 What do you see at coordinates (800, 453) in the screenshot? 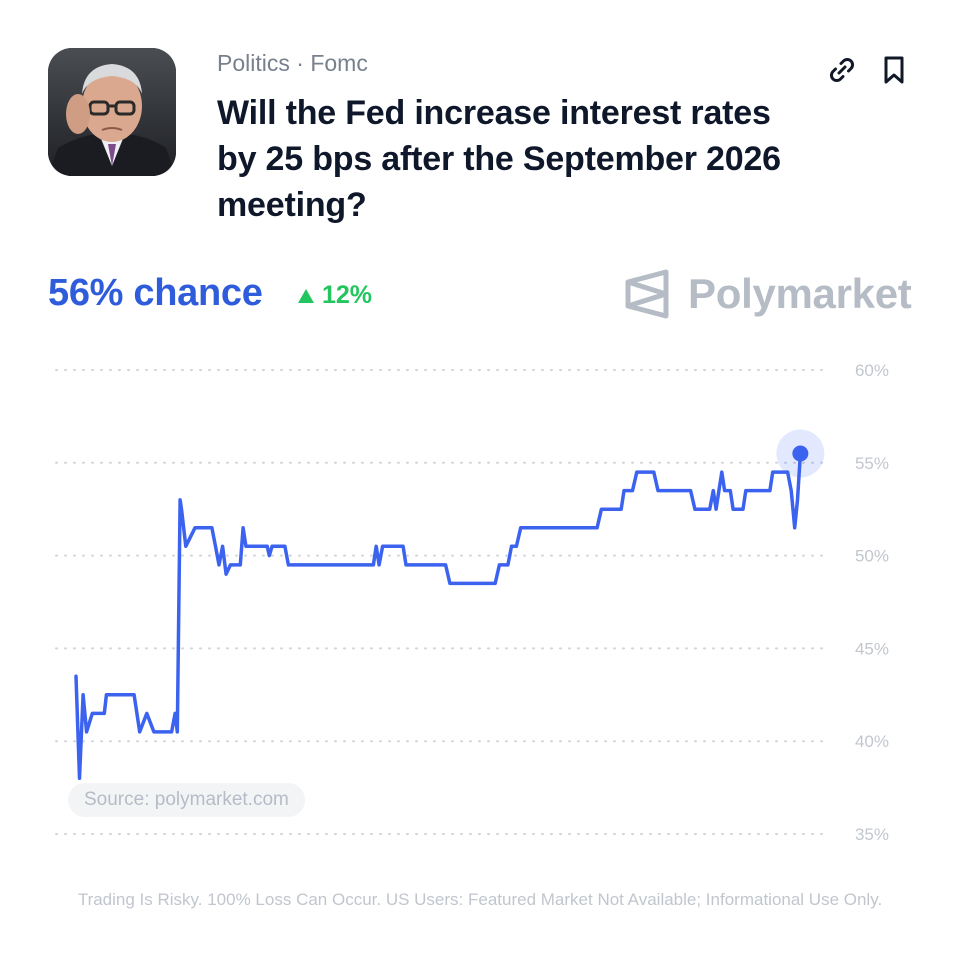
I see `last-point-marker` at bounding box center [800, 453].